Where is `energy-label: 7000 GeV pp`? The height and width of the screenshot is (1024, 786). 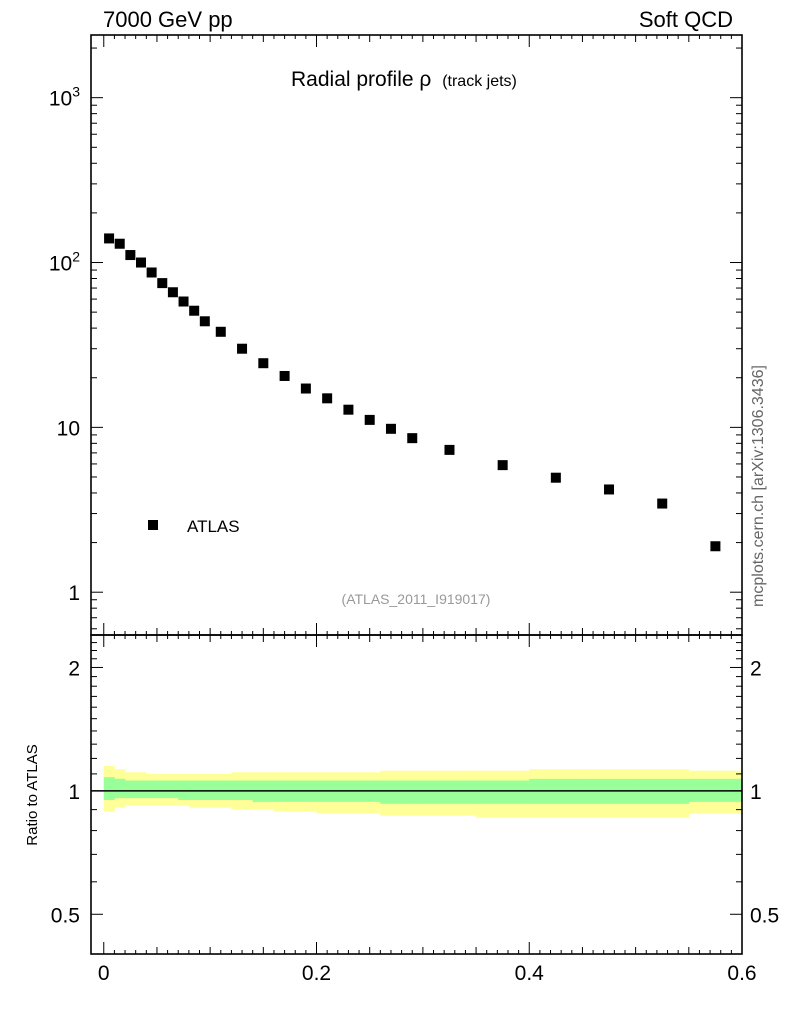
energy-label: 7000 GeV pp is located at coordinates (168, 19).